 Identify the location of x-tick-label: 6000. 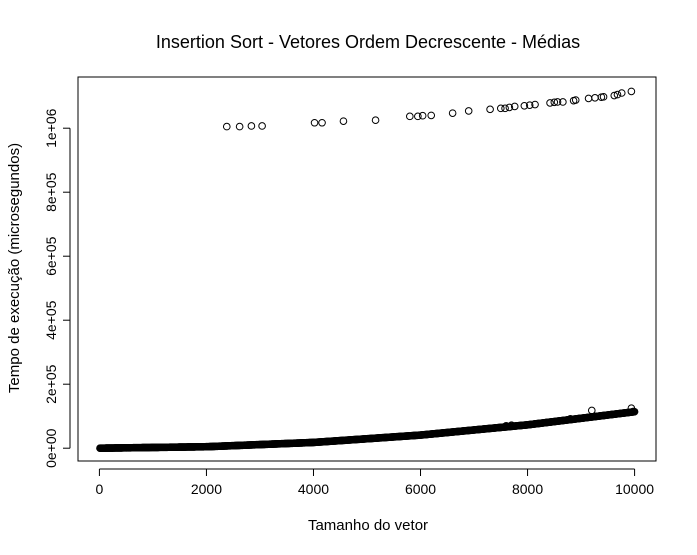
(420, 489).